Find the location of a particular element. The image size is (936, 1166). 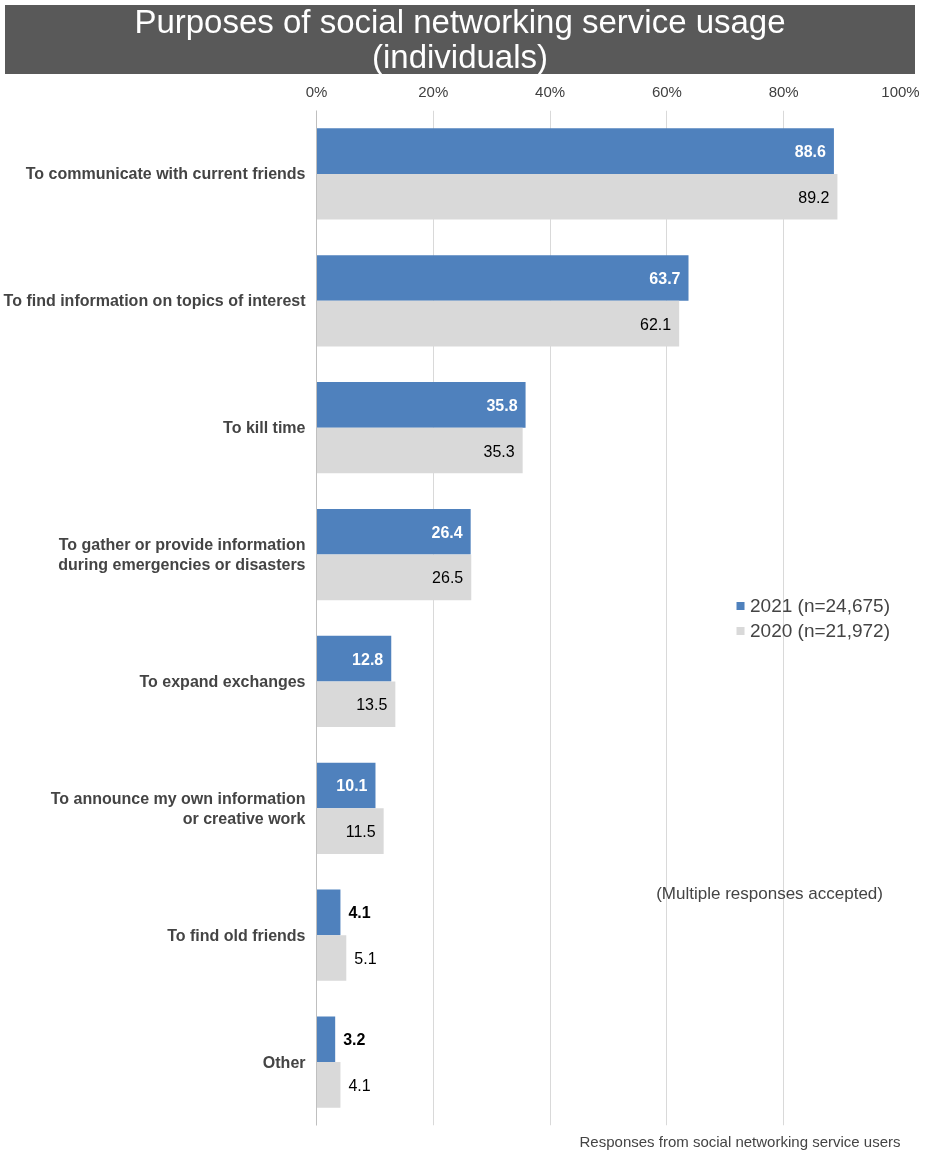

x-tick-label: 100% is located at coordinates (900, 91).